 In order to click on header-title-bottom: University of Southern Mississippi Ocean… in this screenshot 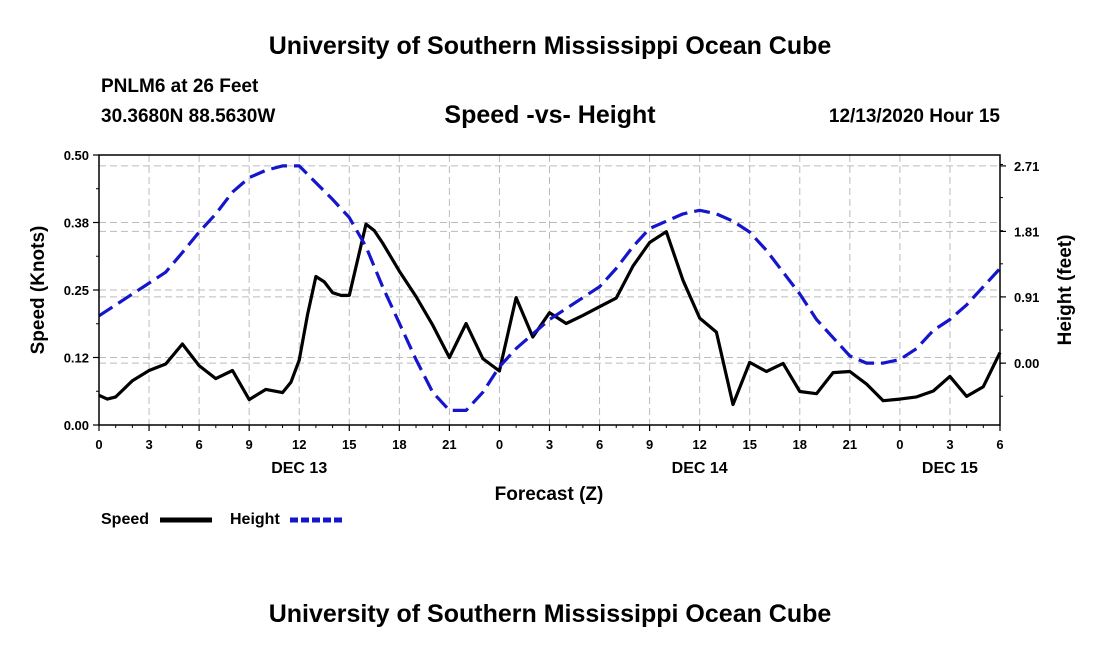, I will do `click(550, 614)`.